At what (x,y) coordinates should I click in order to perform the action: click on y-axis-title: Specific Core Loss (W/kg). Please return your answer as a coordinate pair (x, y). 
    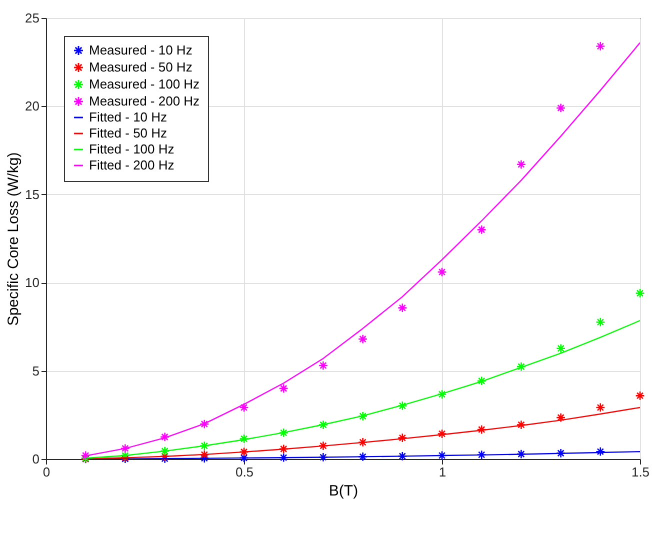
    Looking at the image, I should click on (13, 239).